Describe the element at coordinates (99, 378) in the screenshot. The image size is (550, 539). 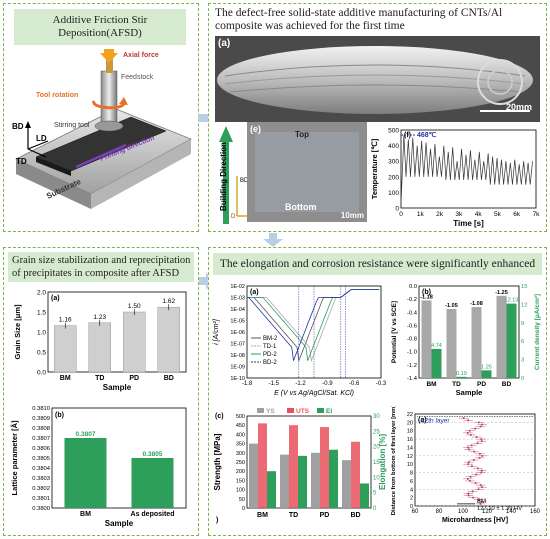
I see `grain-category: TD` at that location.